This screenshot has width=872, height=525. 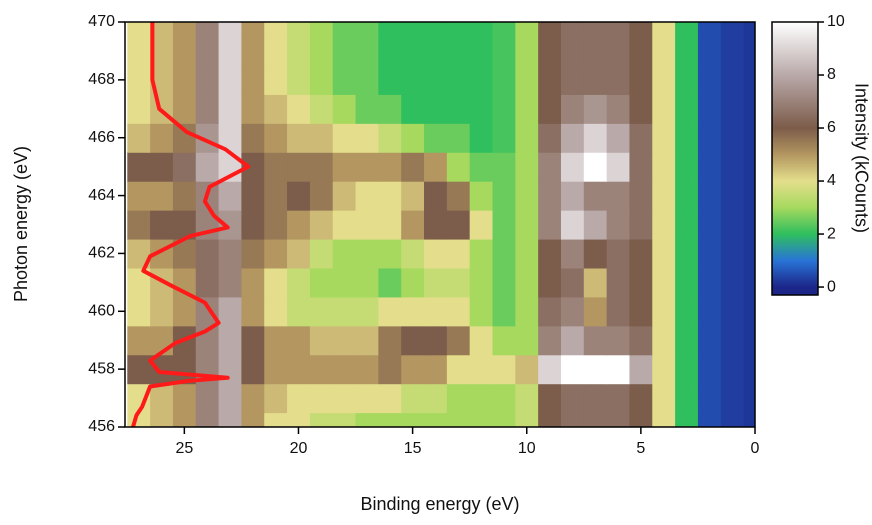 I want to click on colorbar-tick-label: 4, so click(x=831, y=180).